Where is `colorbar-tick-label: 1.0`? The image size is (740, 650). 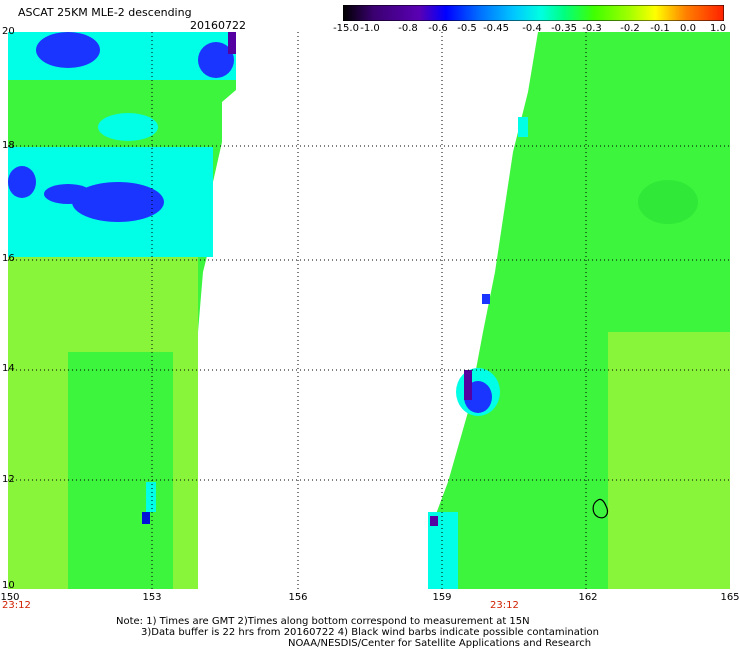 colorbar-tick-label: 1.0 is located at coordinates (718, 28).